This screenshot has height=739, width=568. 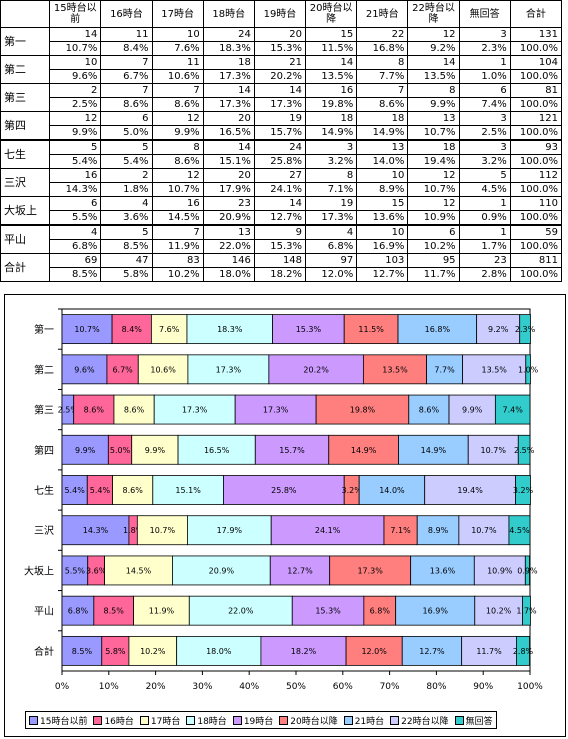 What do you see at coordinates (202, 687) in the screenshot?
I see `x-tick-label: 30%` at bounding box center [202, 687].